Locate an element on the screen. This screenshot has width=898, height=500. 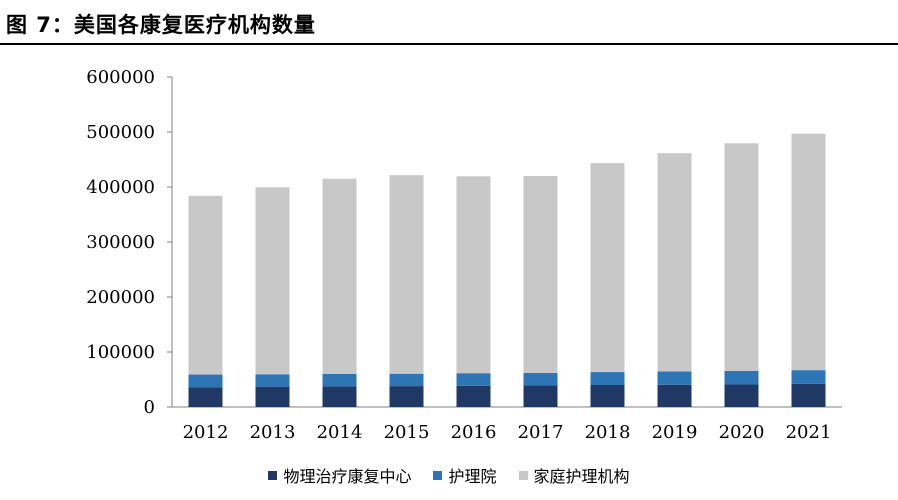
x-tick-label: 2019 is located at coordinates (675, 432).